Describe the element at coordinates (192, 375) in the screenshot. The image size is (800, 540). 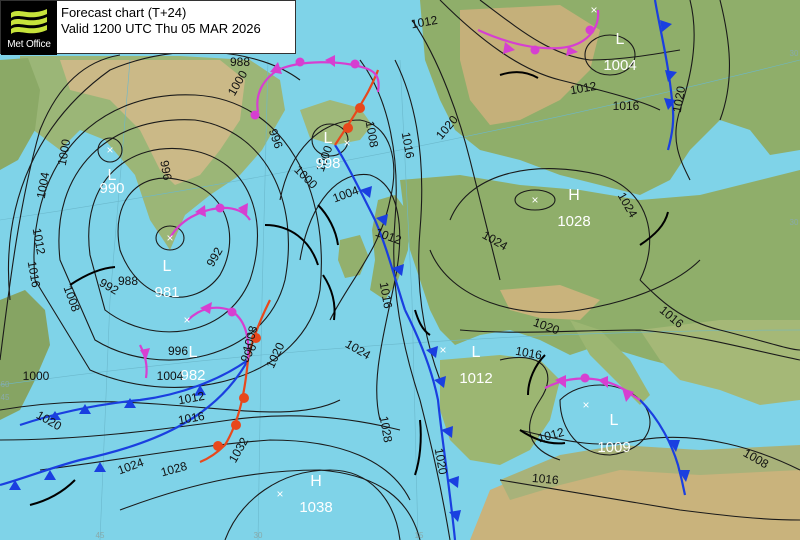
I see `centre-value: 982` at that location.